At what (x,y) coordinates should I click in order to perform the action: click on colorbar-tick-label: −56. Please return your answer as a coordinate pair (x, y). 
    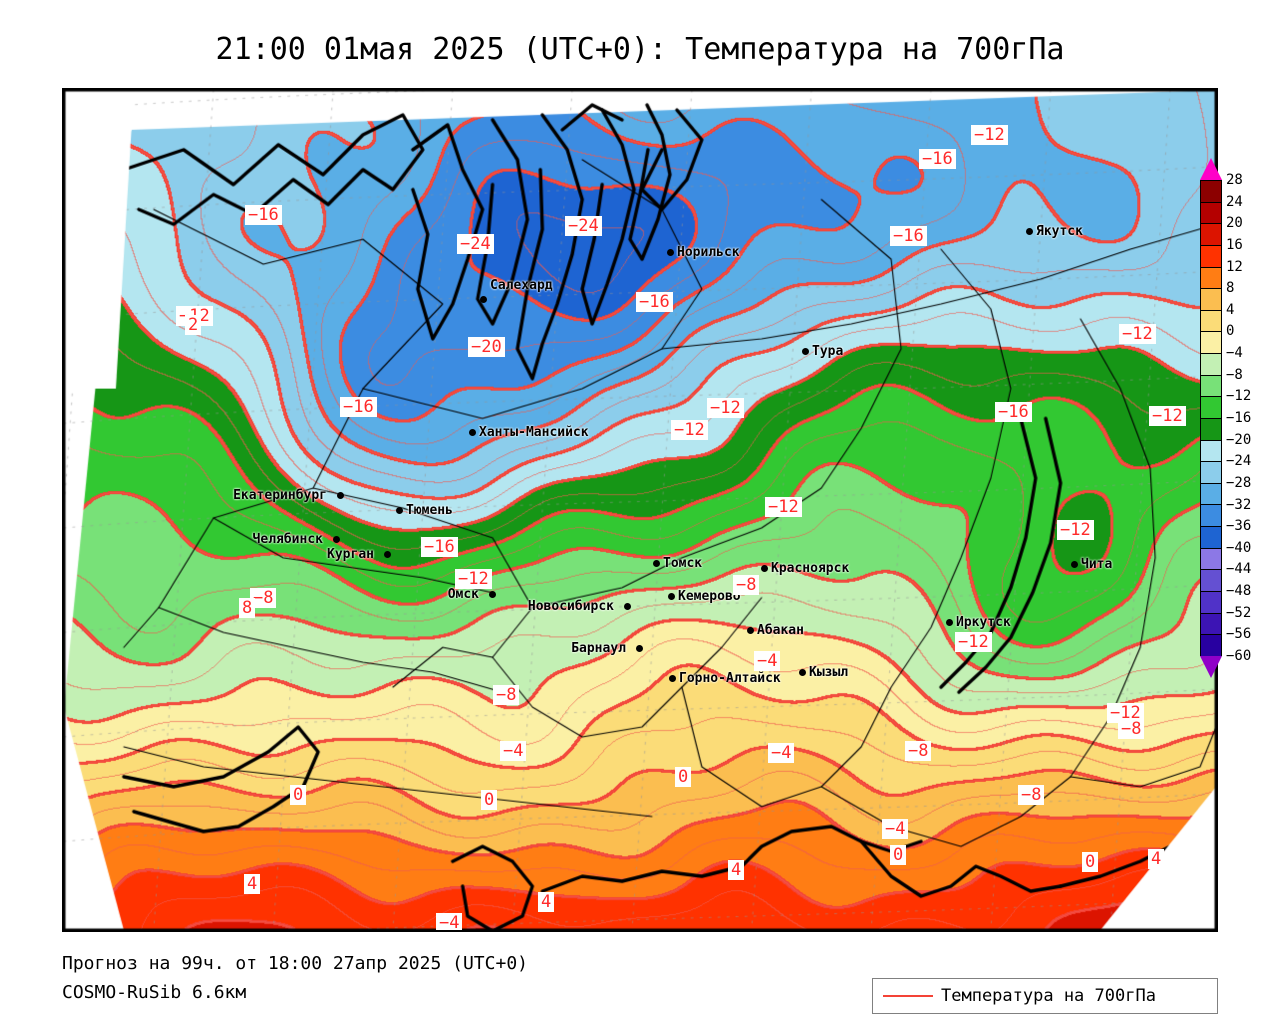
    Looking at the image, I should click on (1239, 634).